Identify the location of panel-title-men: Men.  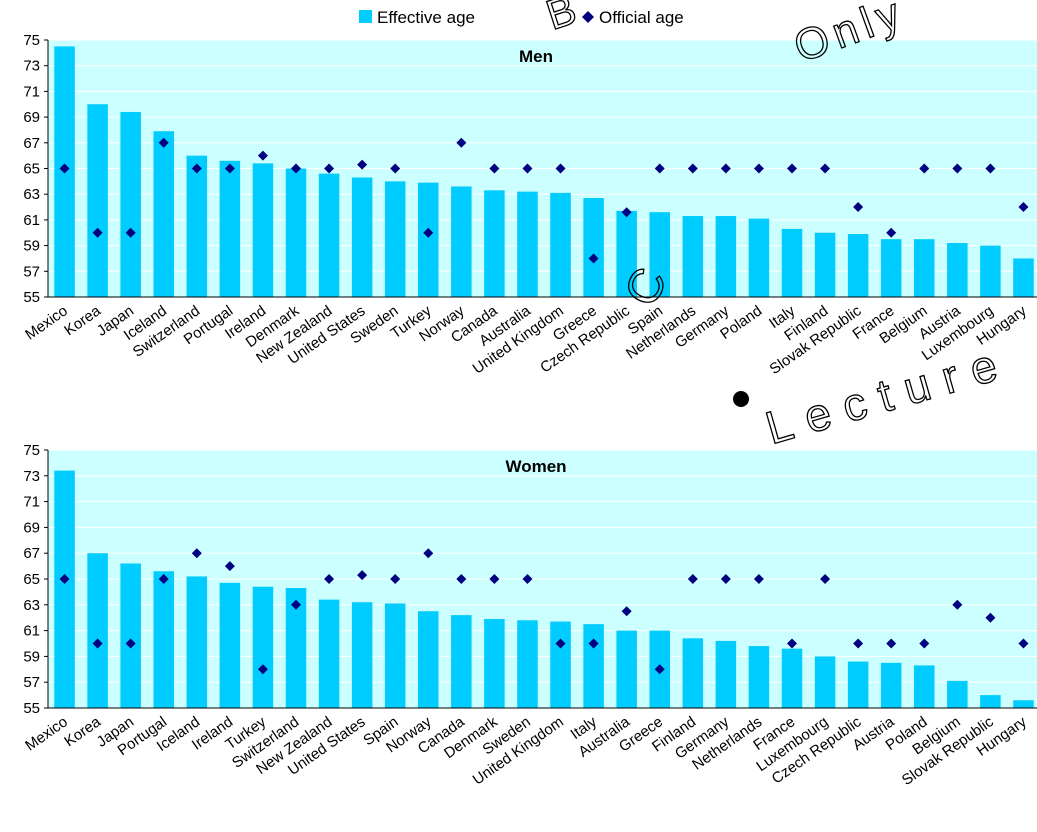
(536, 56).